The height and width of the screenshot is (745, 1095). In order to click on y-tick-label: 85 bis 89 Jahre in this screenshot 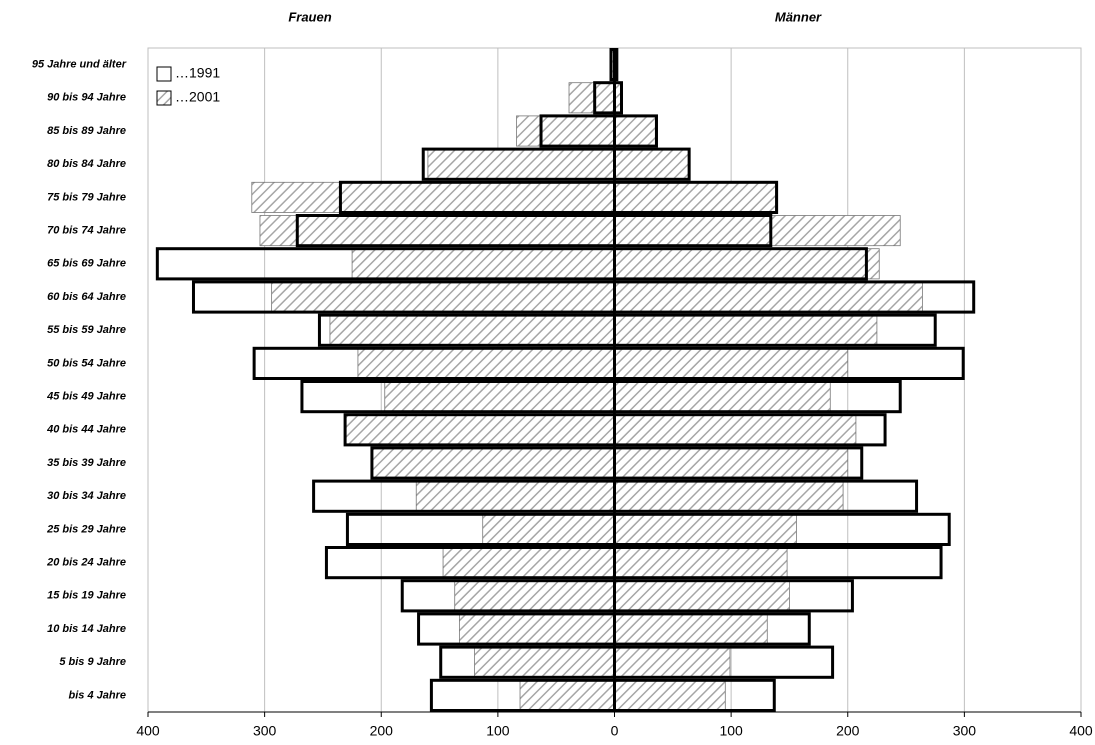, I will do `click(86, 131)`.